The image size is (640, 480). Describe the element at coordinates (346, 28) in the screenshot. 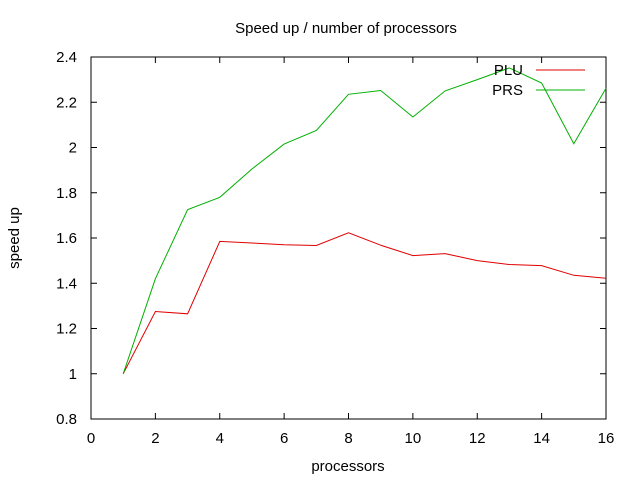

I see `chart-title: Speed up / number of processors` at that location.